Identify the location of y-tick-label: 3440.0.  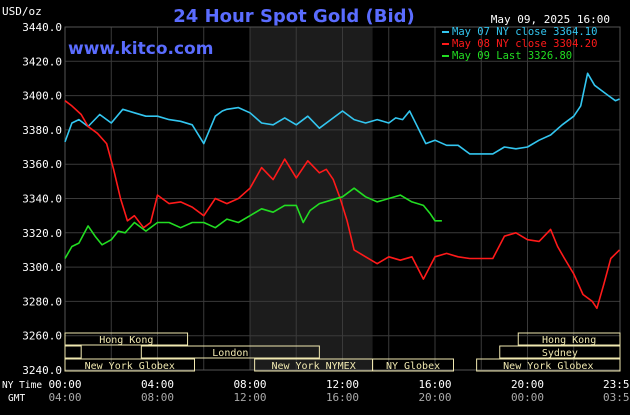
(42, 27).